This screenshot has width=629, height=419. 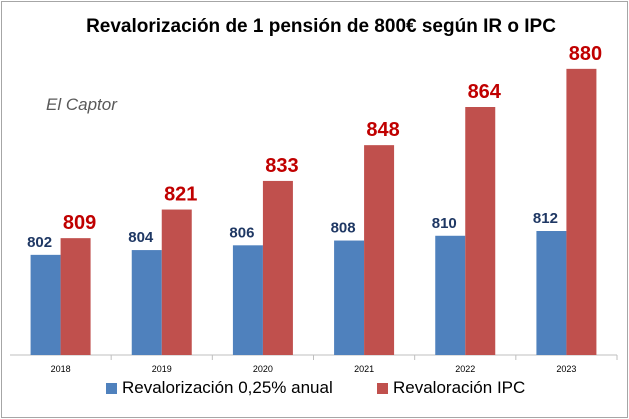 What do you see at coordinates (176, 282) in the screenshot?
I see `bar-ipc-2019` at bounding box center [176, 282].